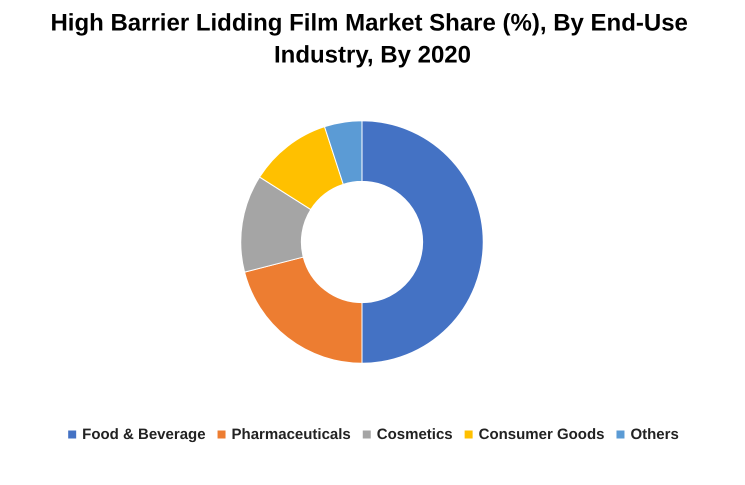 The width and height of the screenshot is (745, 485). What do you see at coordinates (654, 434) in the screenshot?
I see `legend-label: Others` at bounding box center [654, 434].